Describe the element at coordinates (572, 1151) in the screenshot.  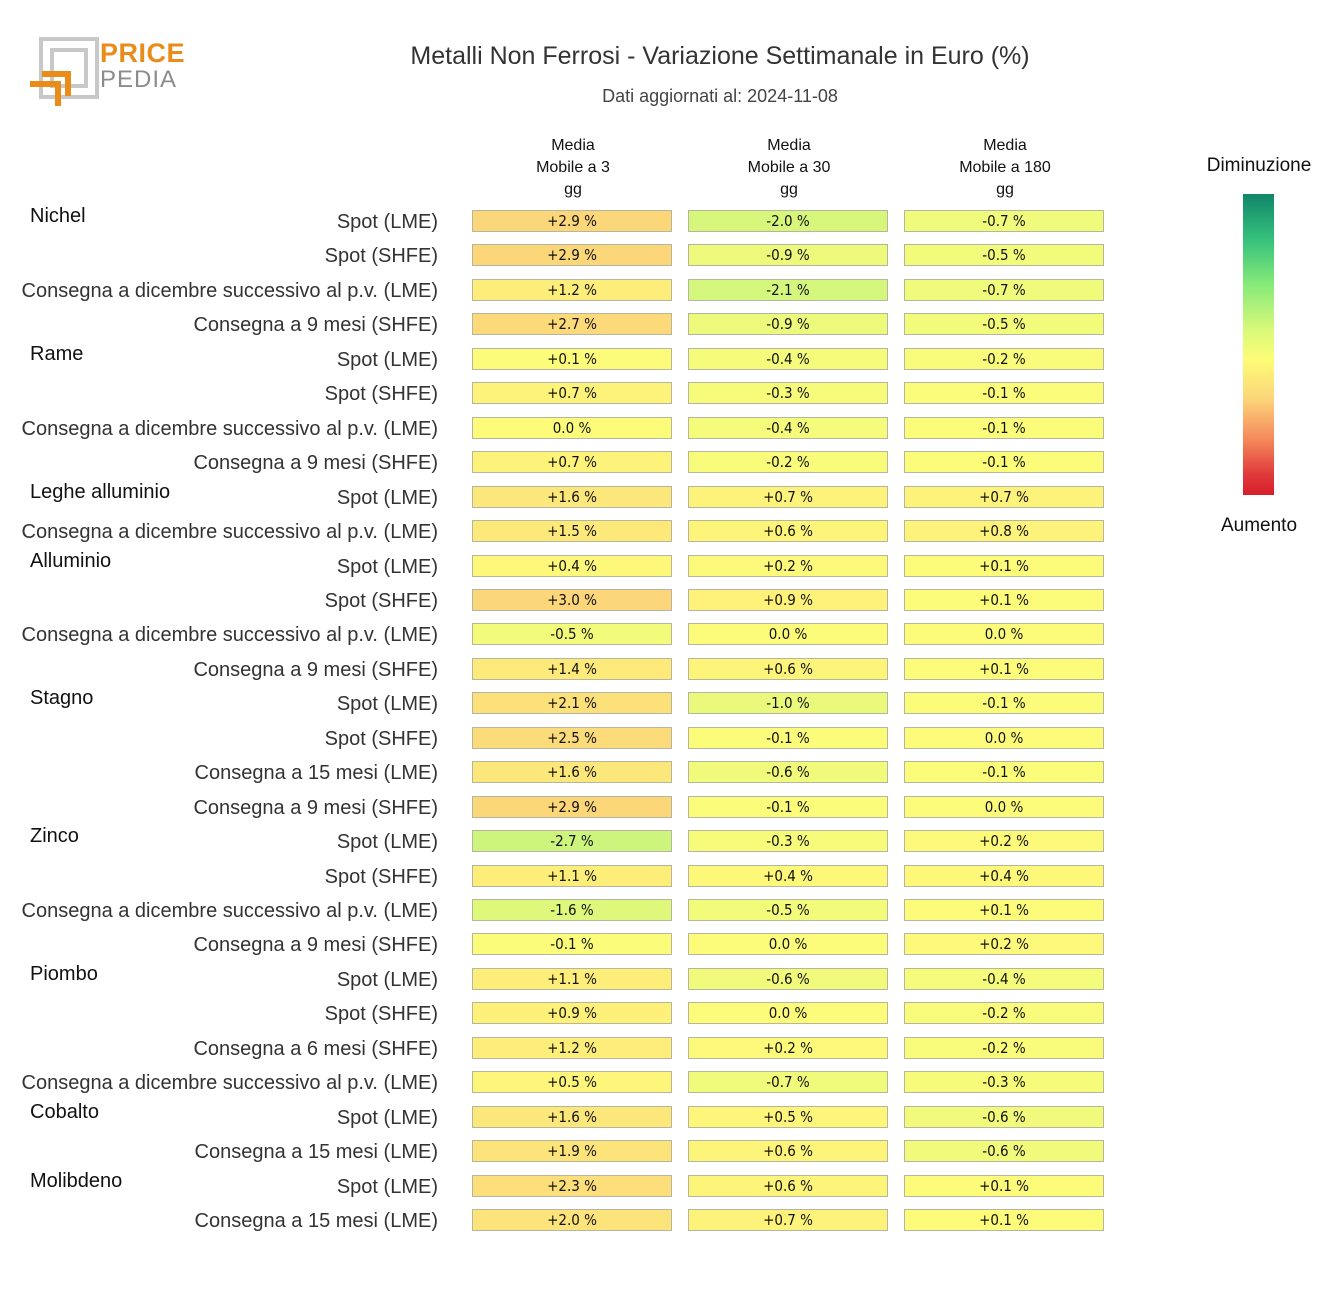
I see `heatmap-cell: +1.9 %` at that location.